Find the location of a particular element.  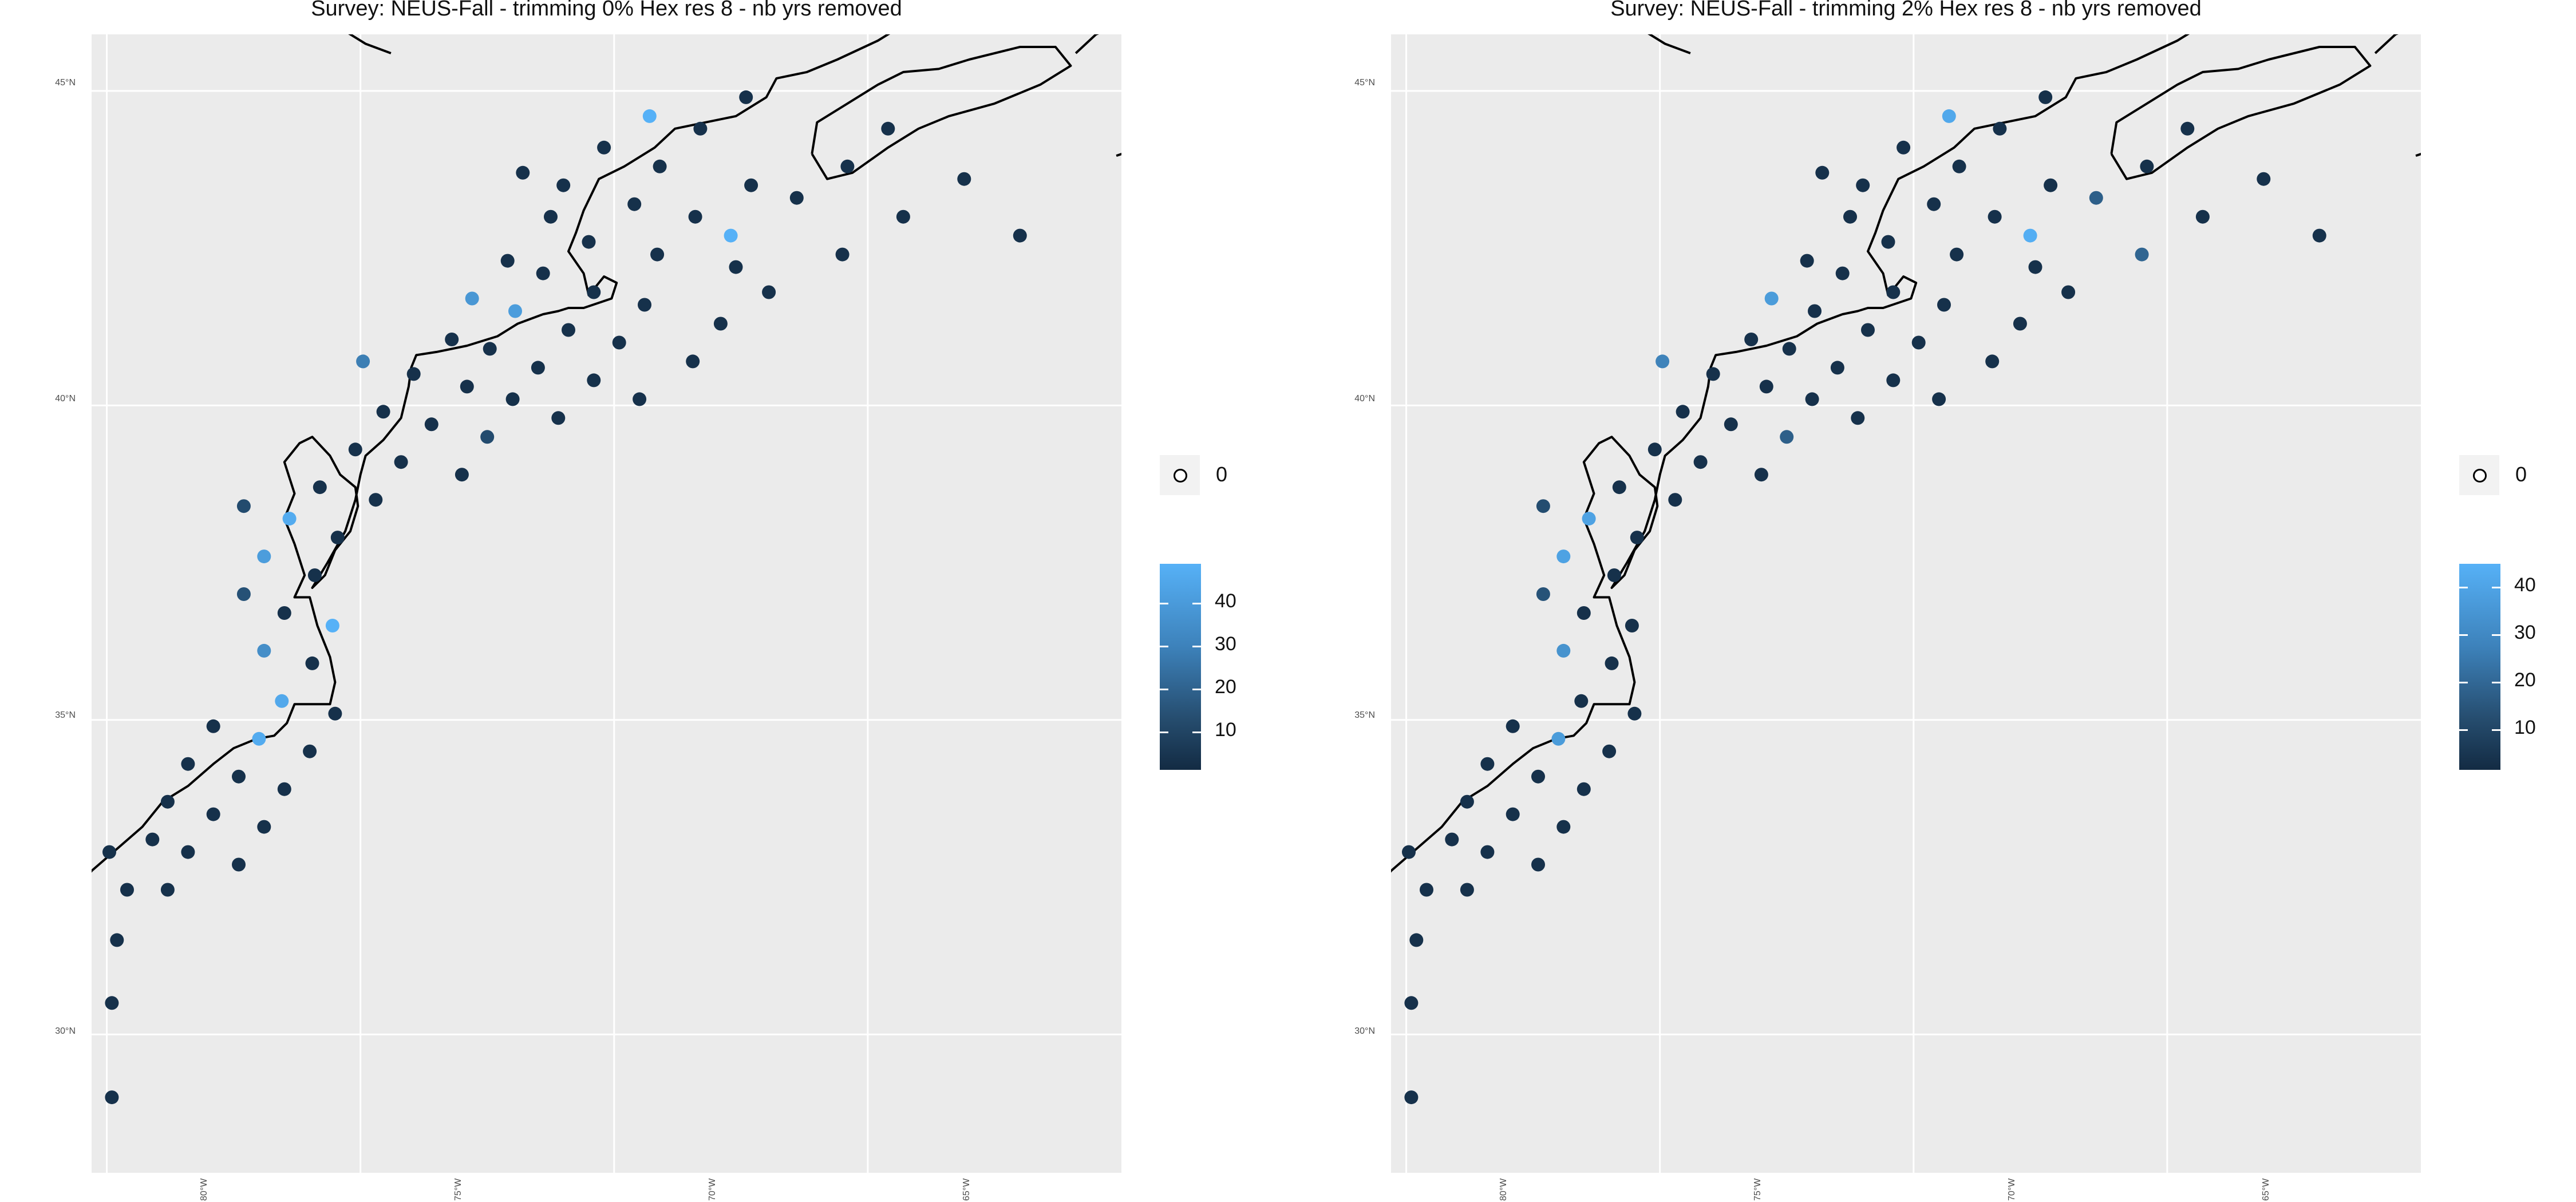

y-tick-35-left: 35°N is located at coordinates (65, 715).